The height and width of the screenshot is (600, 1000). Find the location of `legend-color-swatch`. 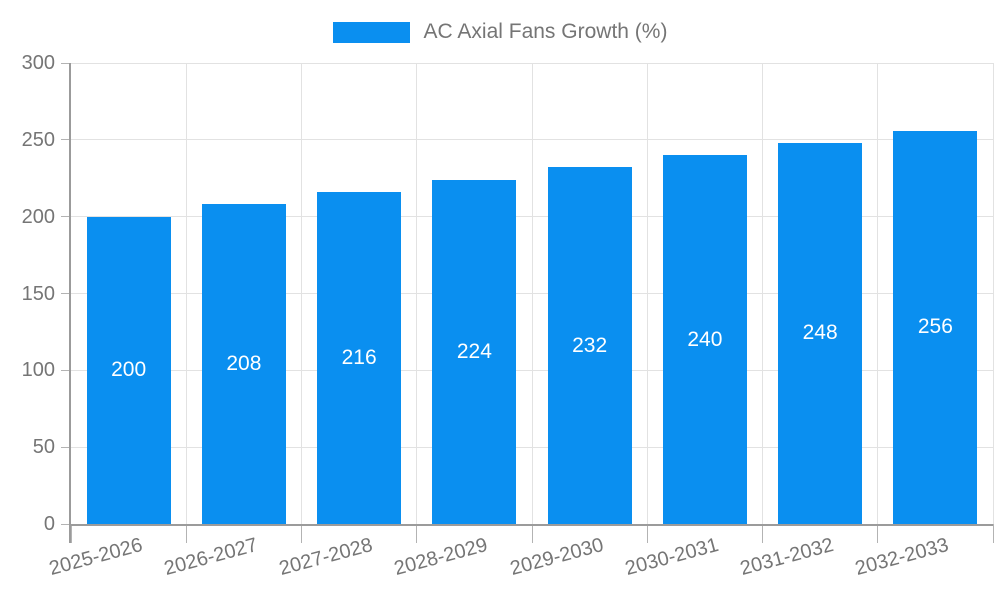

legend-color-swatch is located at coordinates (371, 32).